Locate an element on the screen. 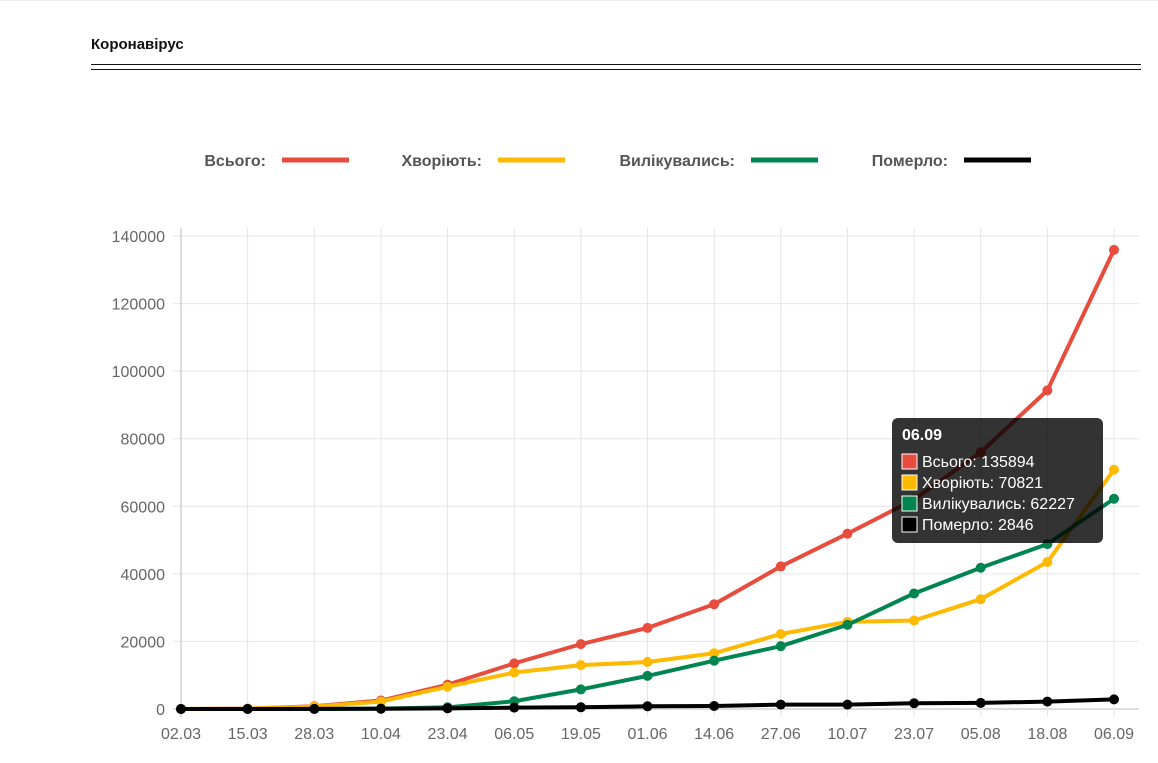  x-tick-label: 14.06 is located at coordinates (714, 734).